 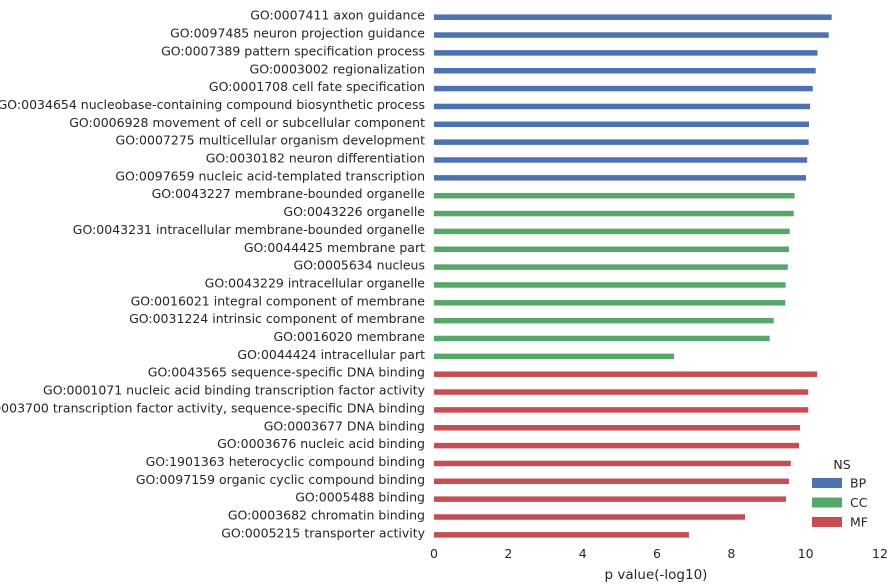 I want to click on x-tick-label: 2, so click(x=508, y=553).